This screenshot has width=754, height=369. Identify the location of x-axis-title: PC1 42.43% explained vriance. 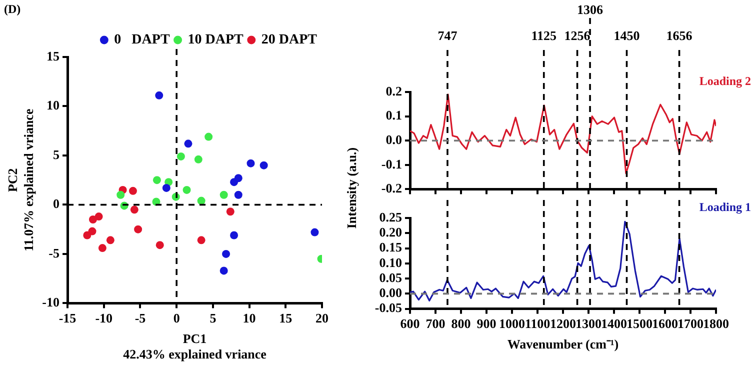
(195, 346).